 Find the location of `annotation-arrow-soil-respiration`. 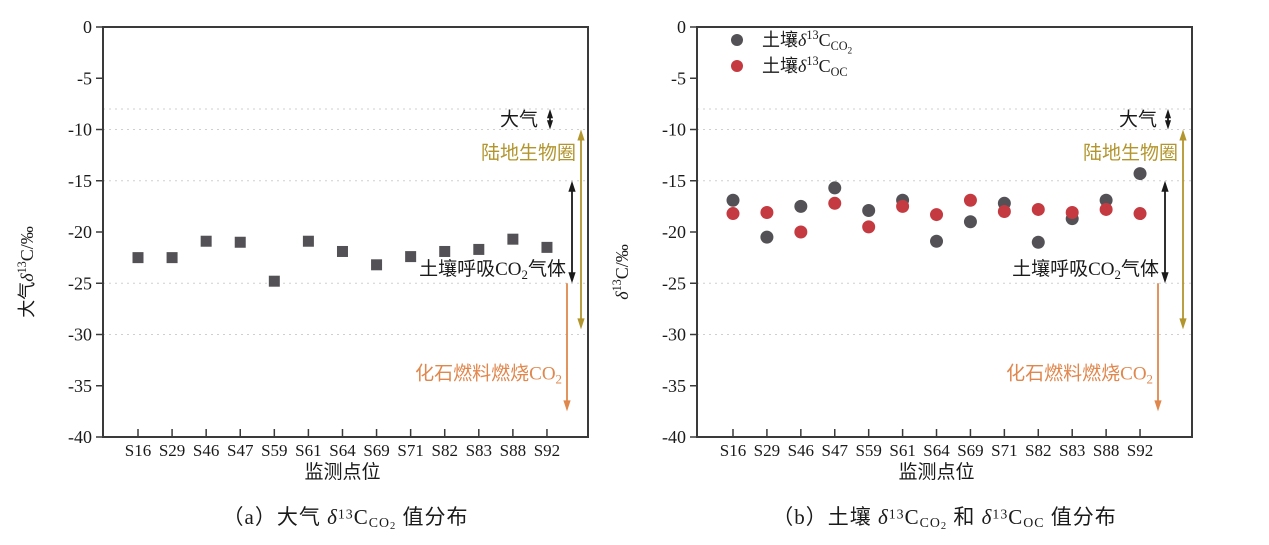

annotation-arrow-soil-respiration is located at coordinates (1165, 232).